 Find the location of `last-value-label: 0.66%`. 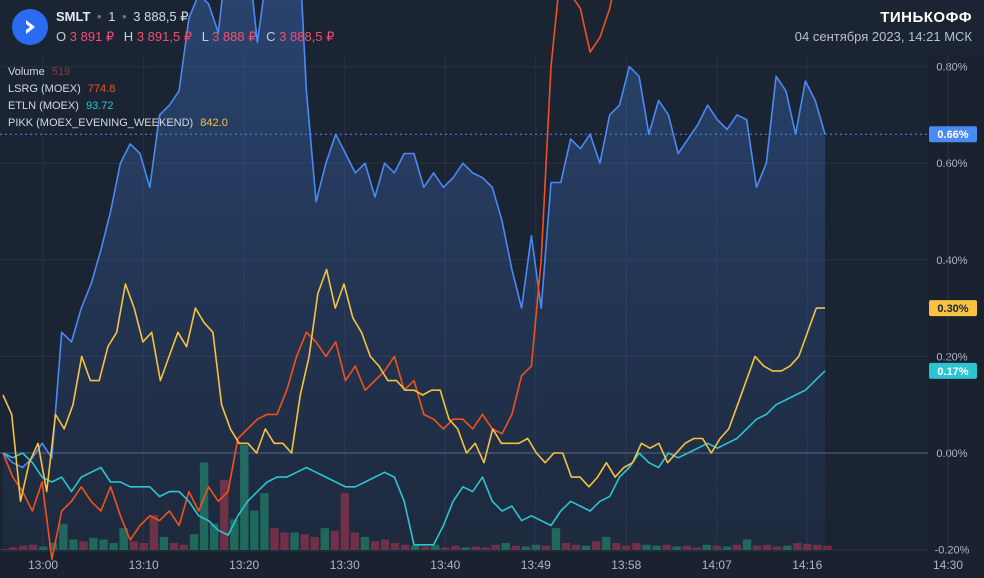

last-value-label: 0.66% is located at coordinates (952, 135).